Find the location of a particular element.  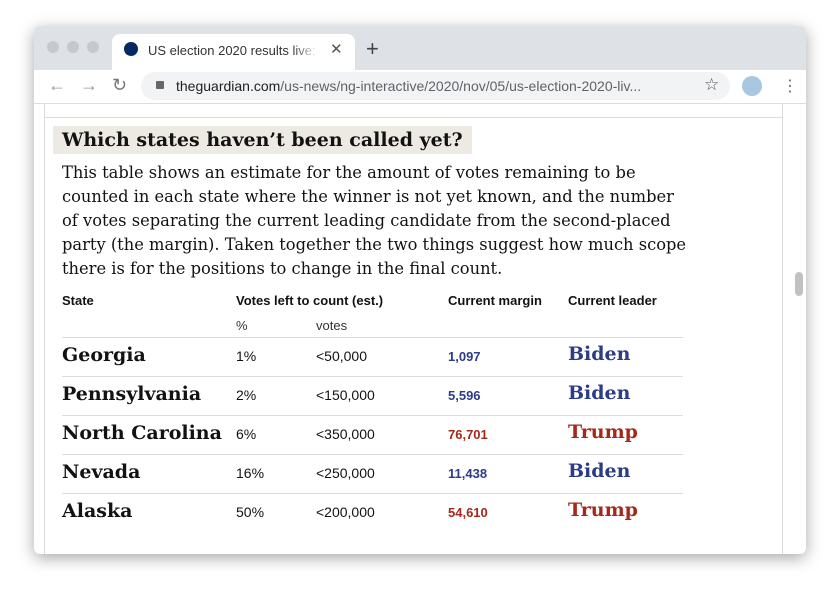

forward: → is located at coordinates (89, 85).